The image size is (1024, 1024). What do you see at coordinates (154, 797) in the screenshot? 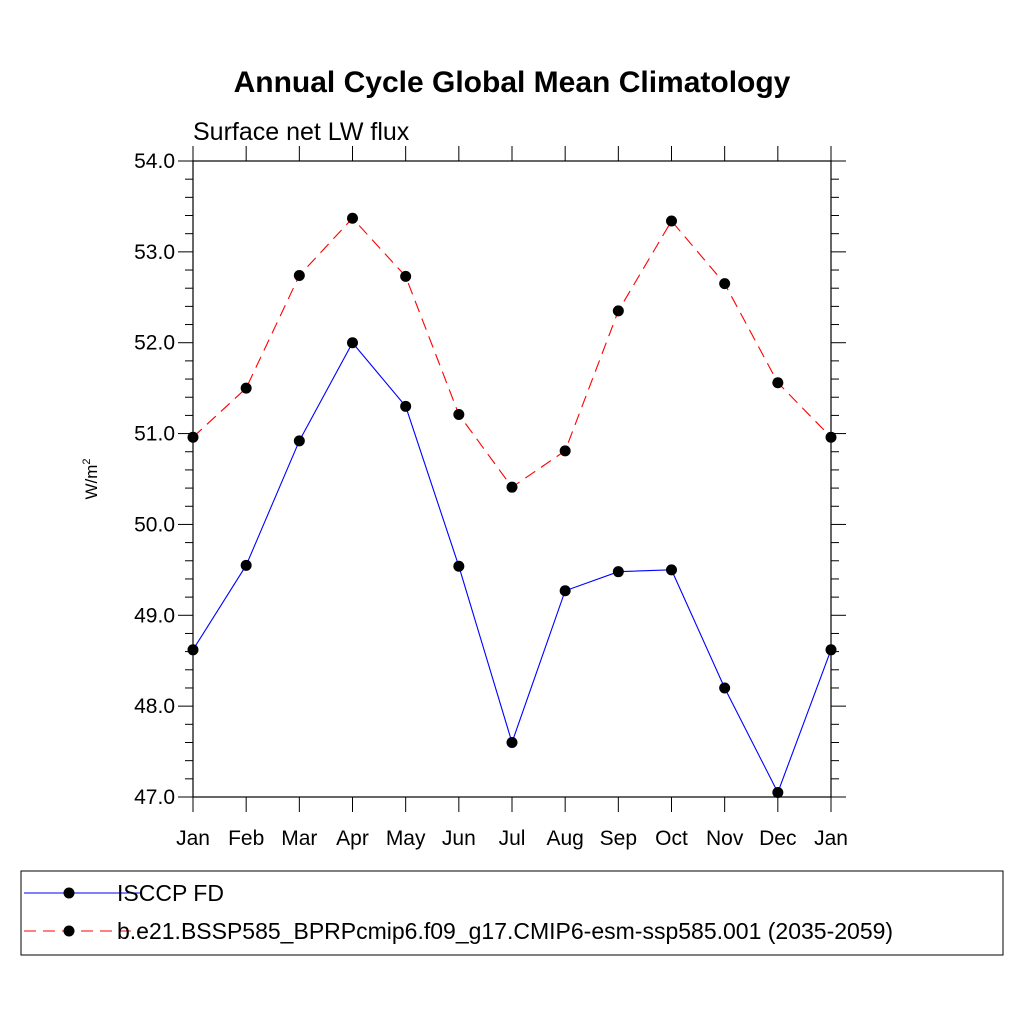
I see `y-tick-label: 47.0` at bounding box center [154, 797].